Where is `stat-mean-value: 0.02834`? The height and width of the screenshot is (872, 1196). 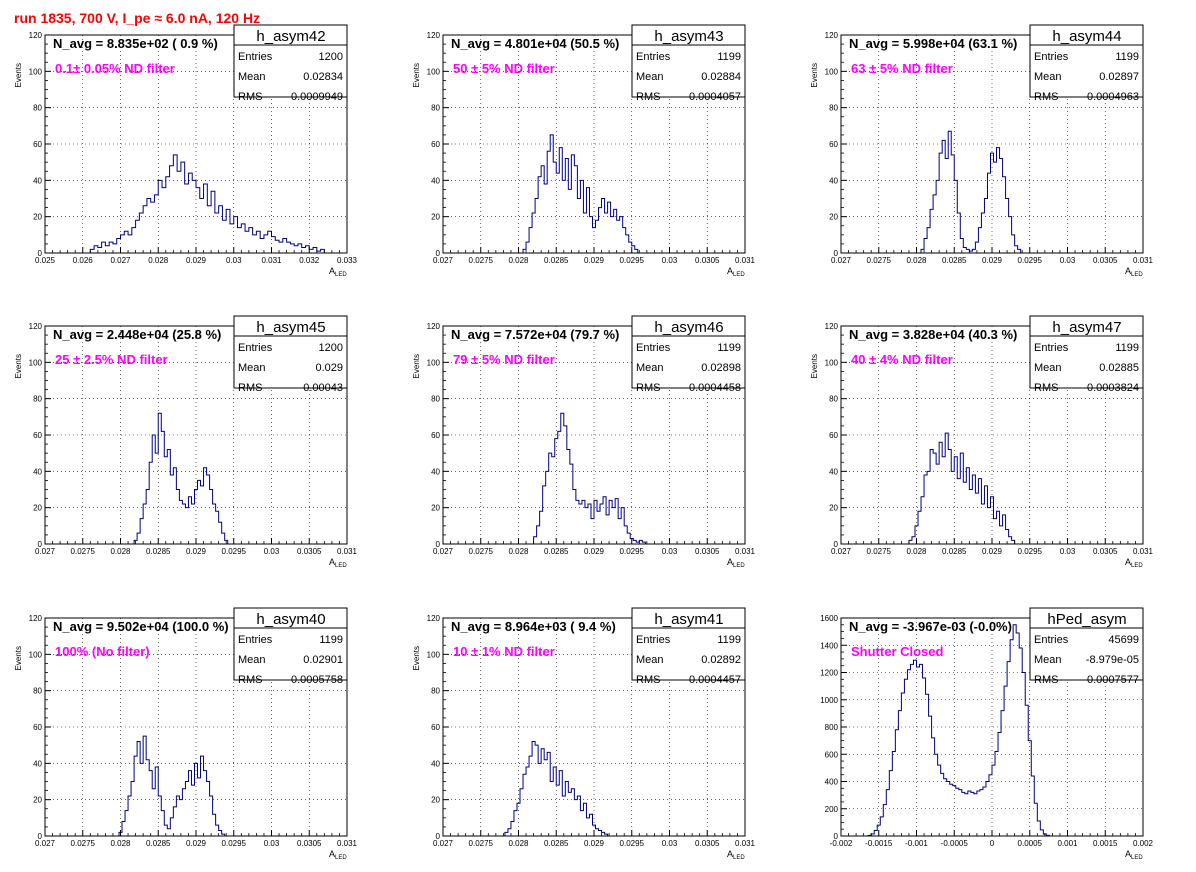 stat-mean-value: 0.02834 is located at coordinates (323, 77).